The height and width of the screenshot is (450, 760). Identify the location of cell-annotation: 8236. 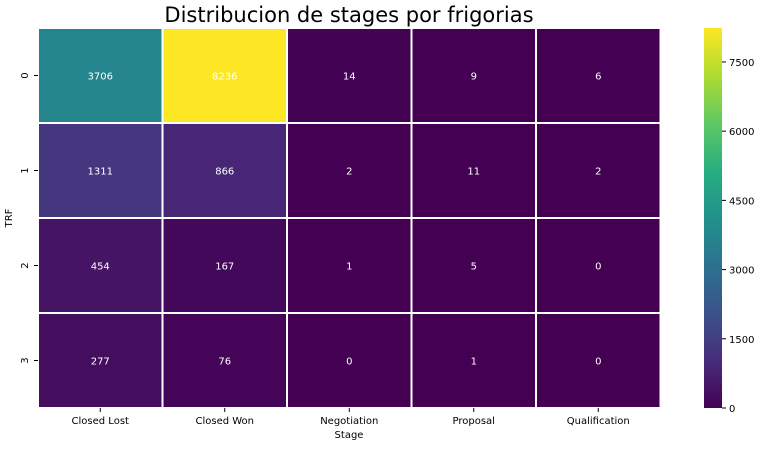
(224, 77).